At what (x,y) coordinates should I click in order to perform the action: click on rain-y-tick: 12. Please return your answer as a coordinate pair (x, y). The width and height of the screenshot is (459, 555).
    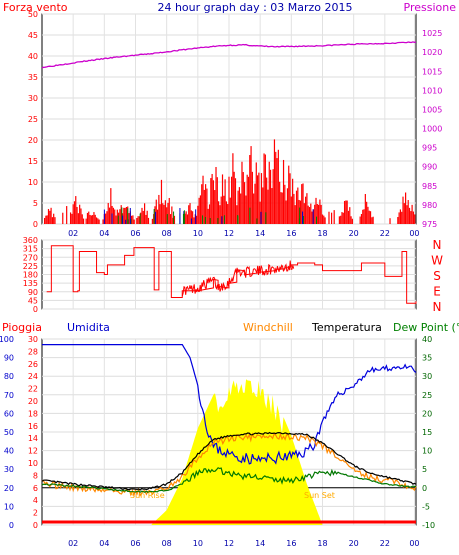
    Looking at the image, I should click on (33, 451).